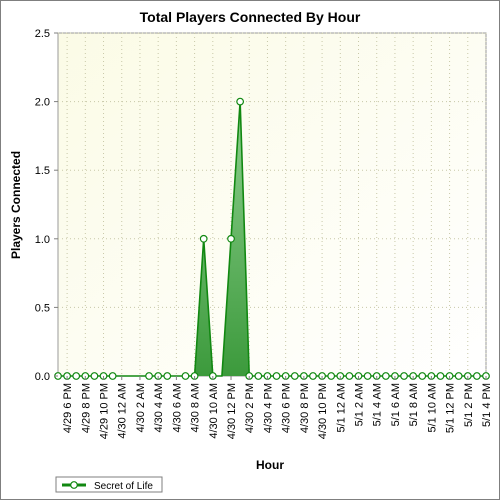 This screenshot has width=500, height=500. What do you see at coordinates (287, 408) in the screenshot?
I see `x-tick-label: 4/30 6 PM` at bounding box center [287, 408].